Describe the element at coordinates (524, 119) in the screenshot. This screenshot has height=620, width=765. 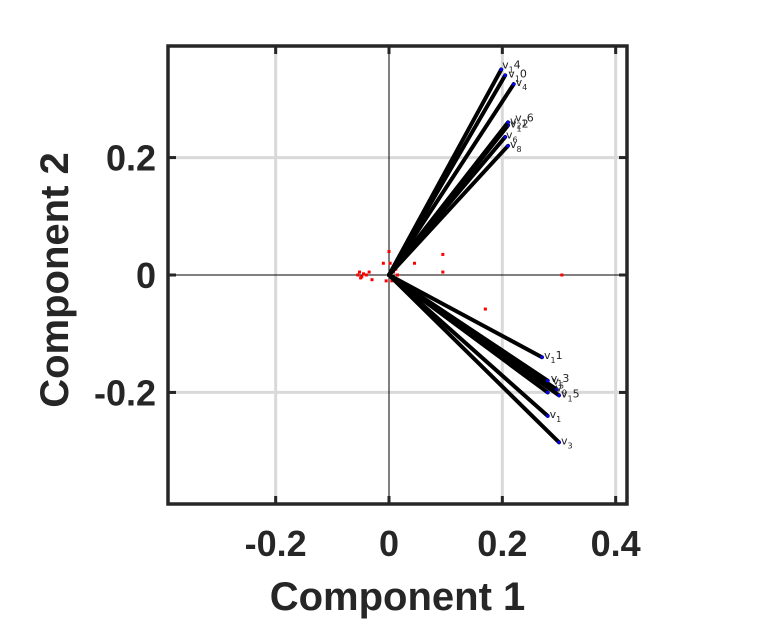
I see `vector-label-9: v16` at that location.